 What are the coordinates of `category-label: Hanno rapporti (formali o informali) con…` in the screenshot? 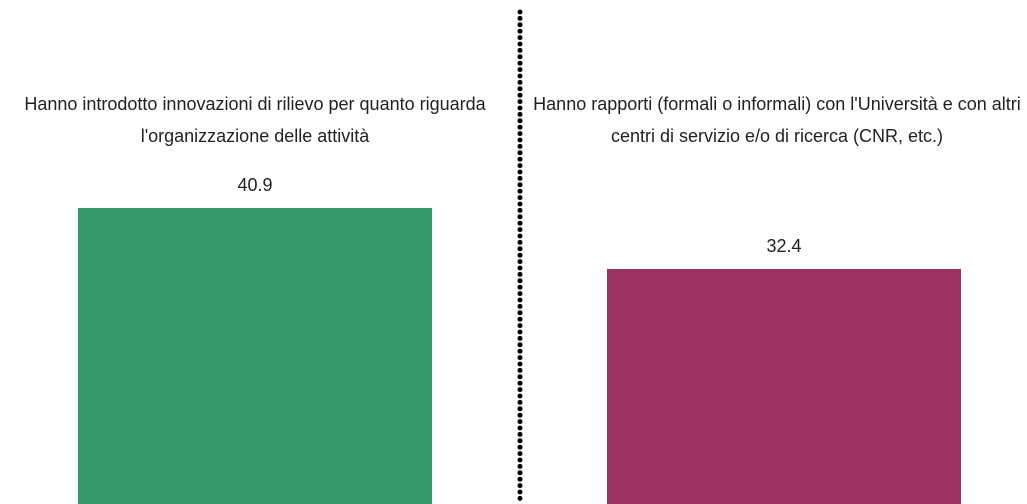 It's located at (777, 120).